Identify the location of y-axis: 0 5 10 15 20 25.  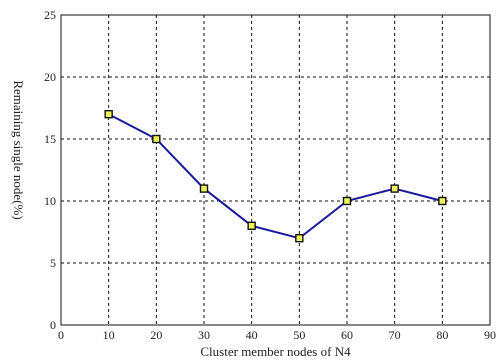
(50, 170).